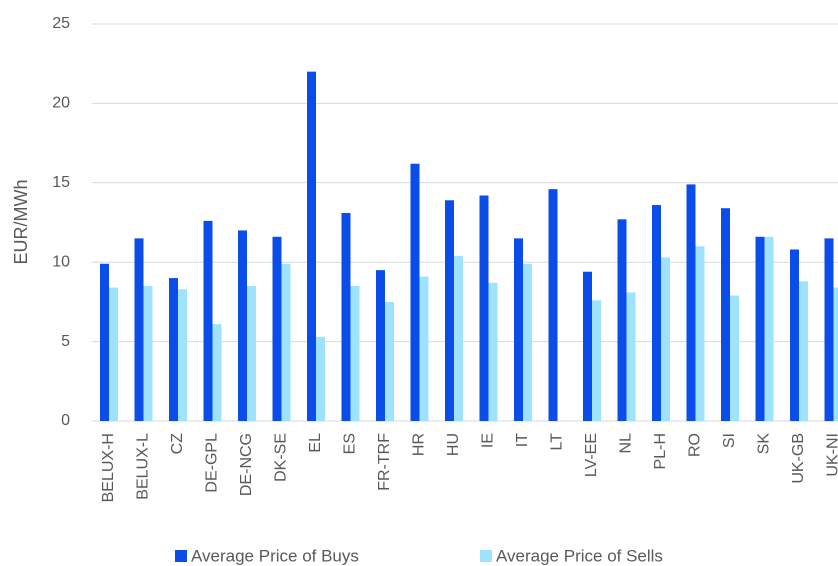 Image resolution: width=838 pixels, height=566 pixels. What do you see at coordinates (557, 442) in the screenshot?
I see `x-tick-label: LT` at bounding box center [557, 442].